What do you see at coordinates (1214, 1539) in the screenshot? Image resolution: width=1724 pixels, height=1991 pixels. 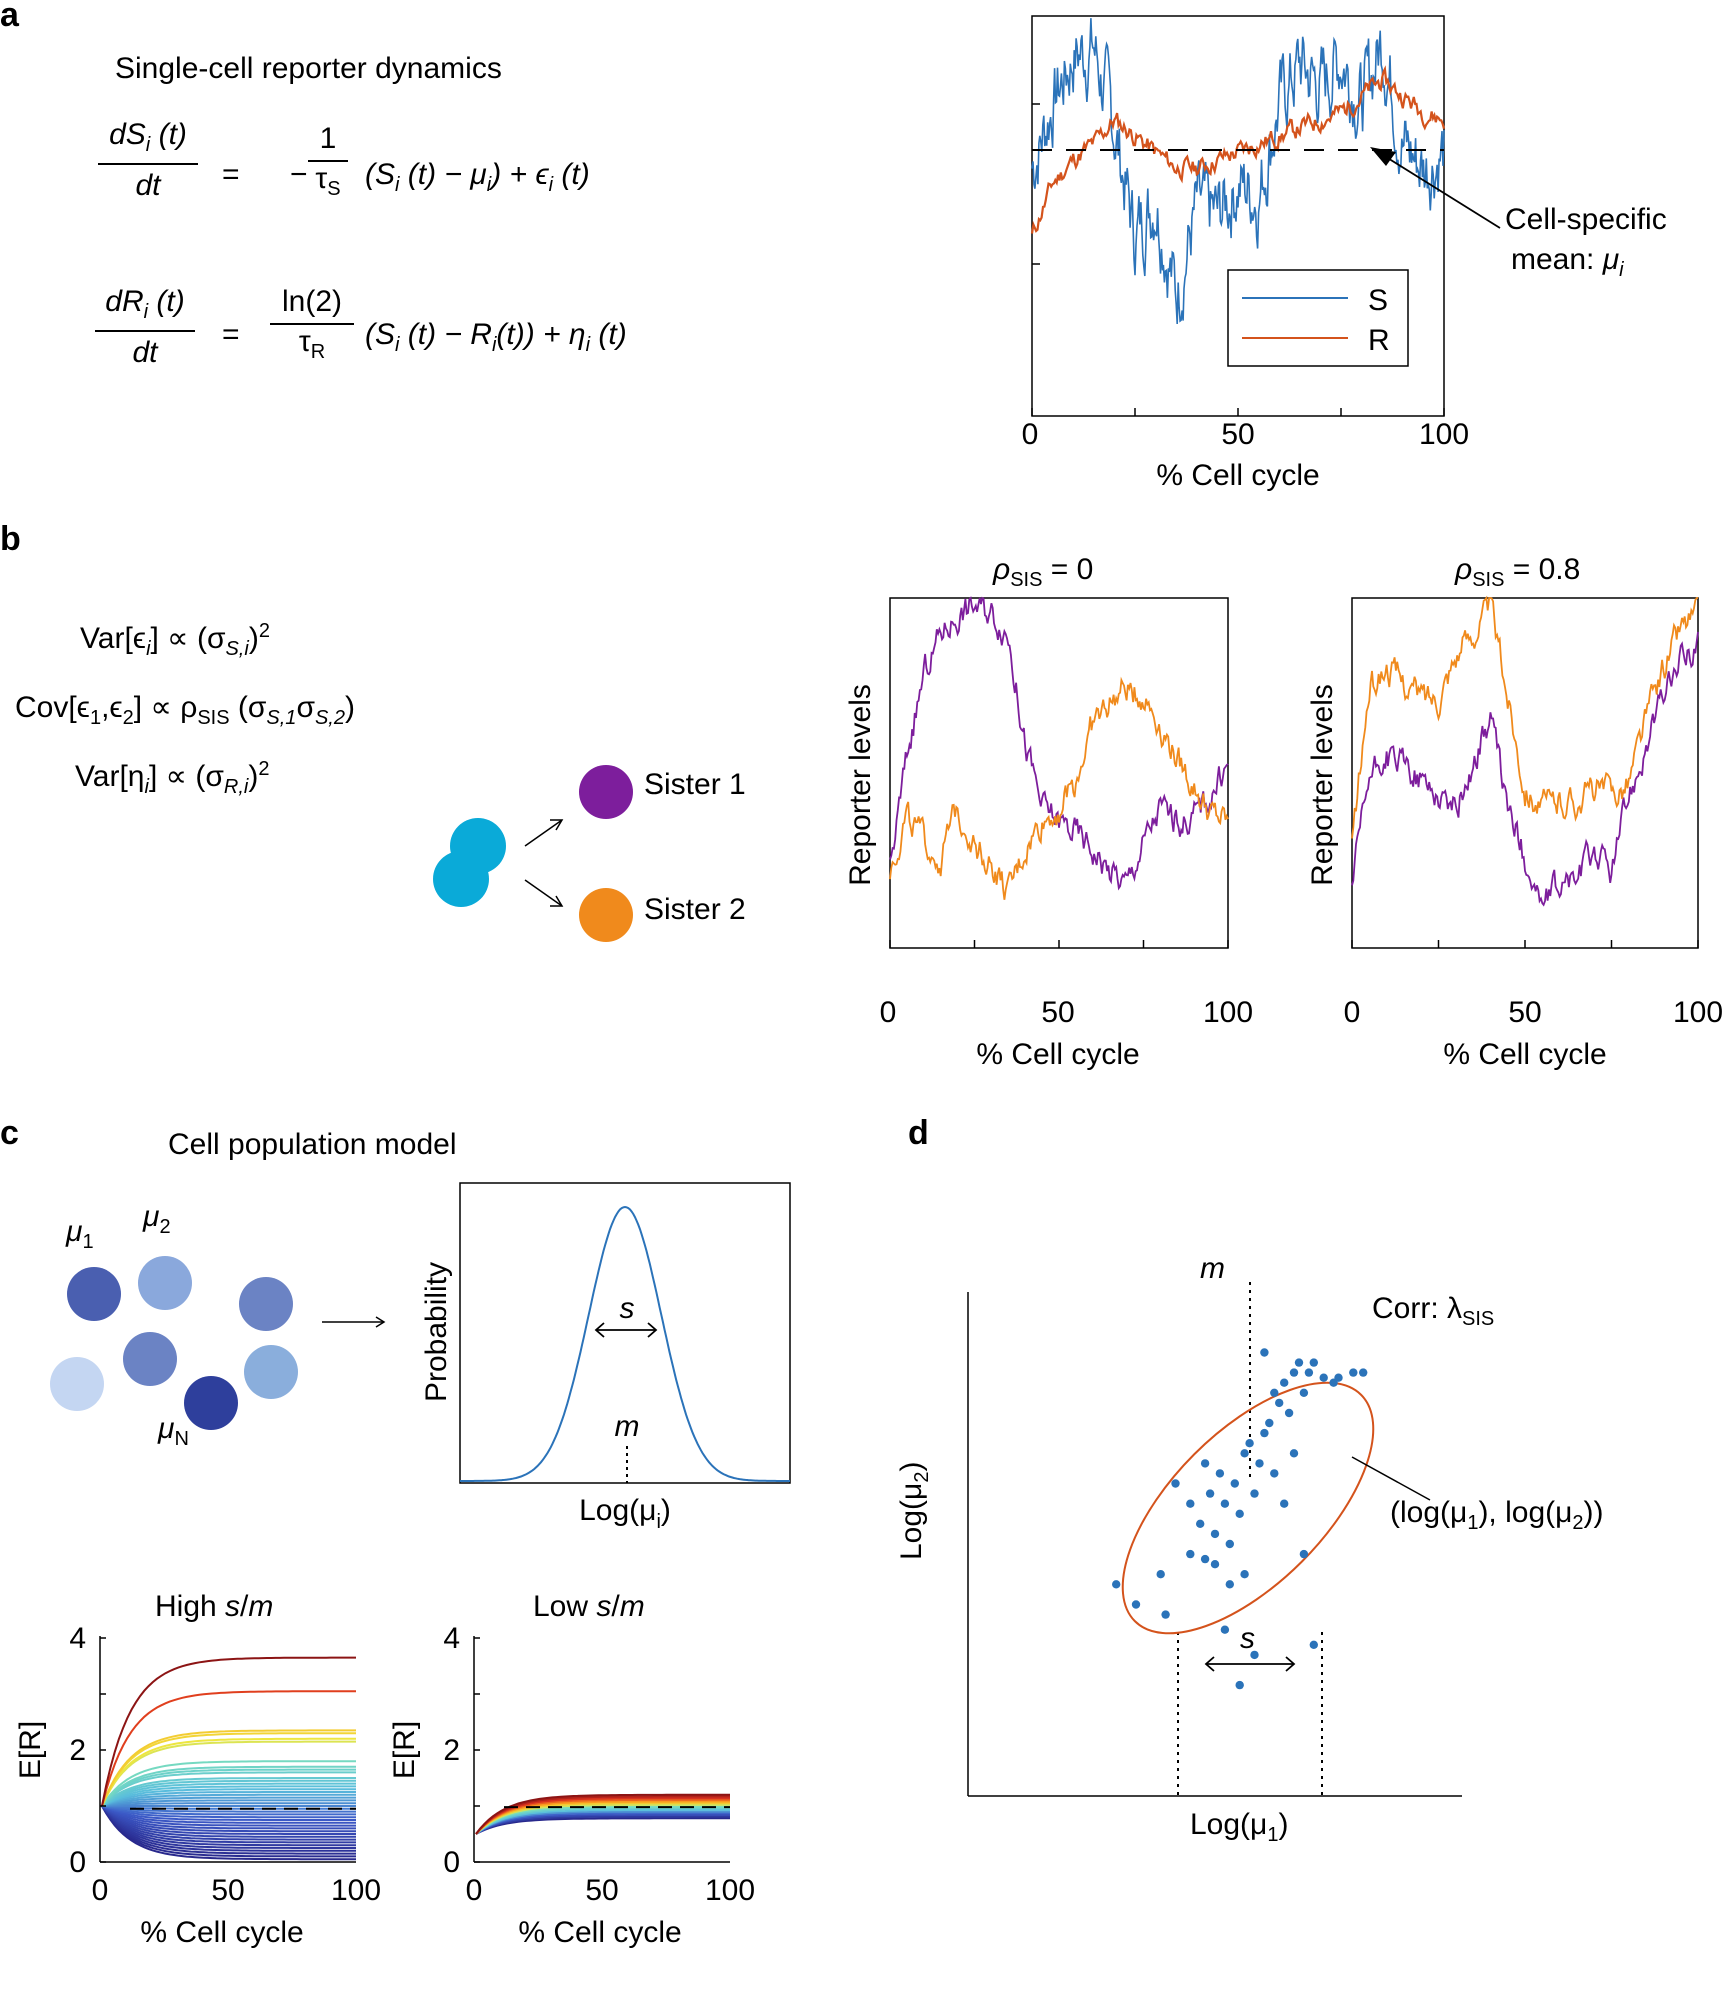 I see `panel-d-scatter-plot` at bounding box center [1214, 1539].